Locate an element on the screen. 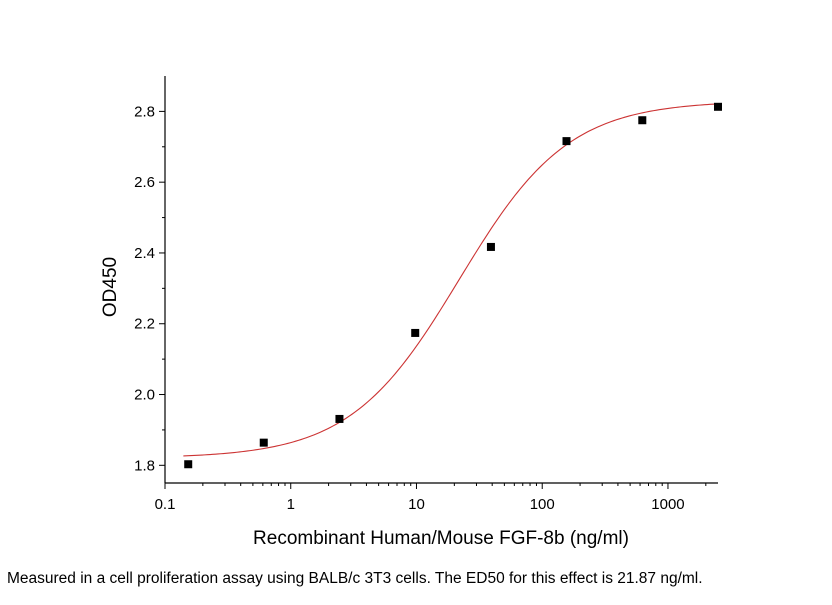  x-tick-label: 10 is located at coordinates (416, 504).